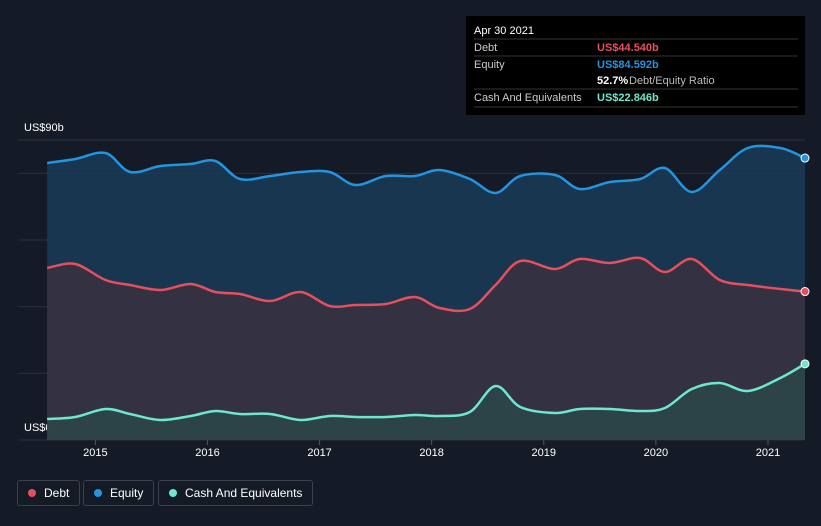 This screenshot has width=821, height=526. I want to click on legend-label: Debt, so click(57, 493).